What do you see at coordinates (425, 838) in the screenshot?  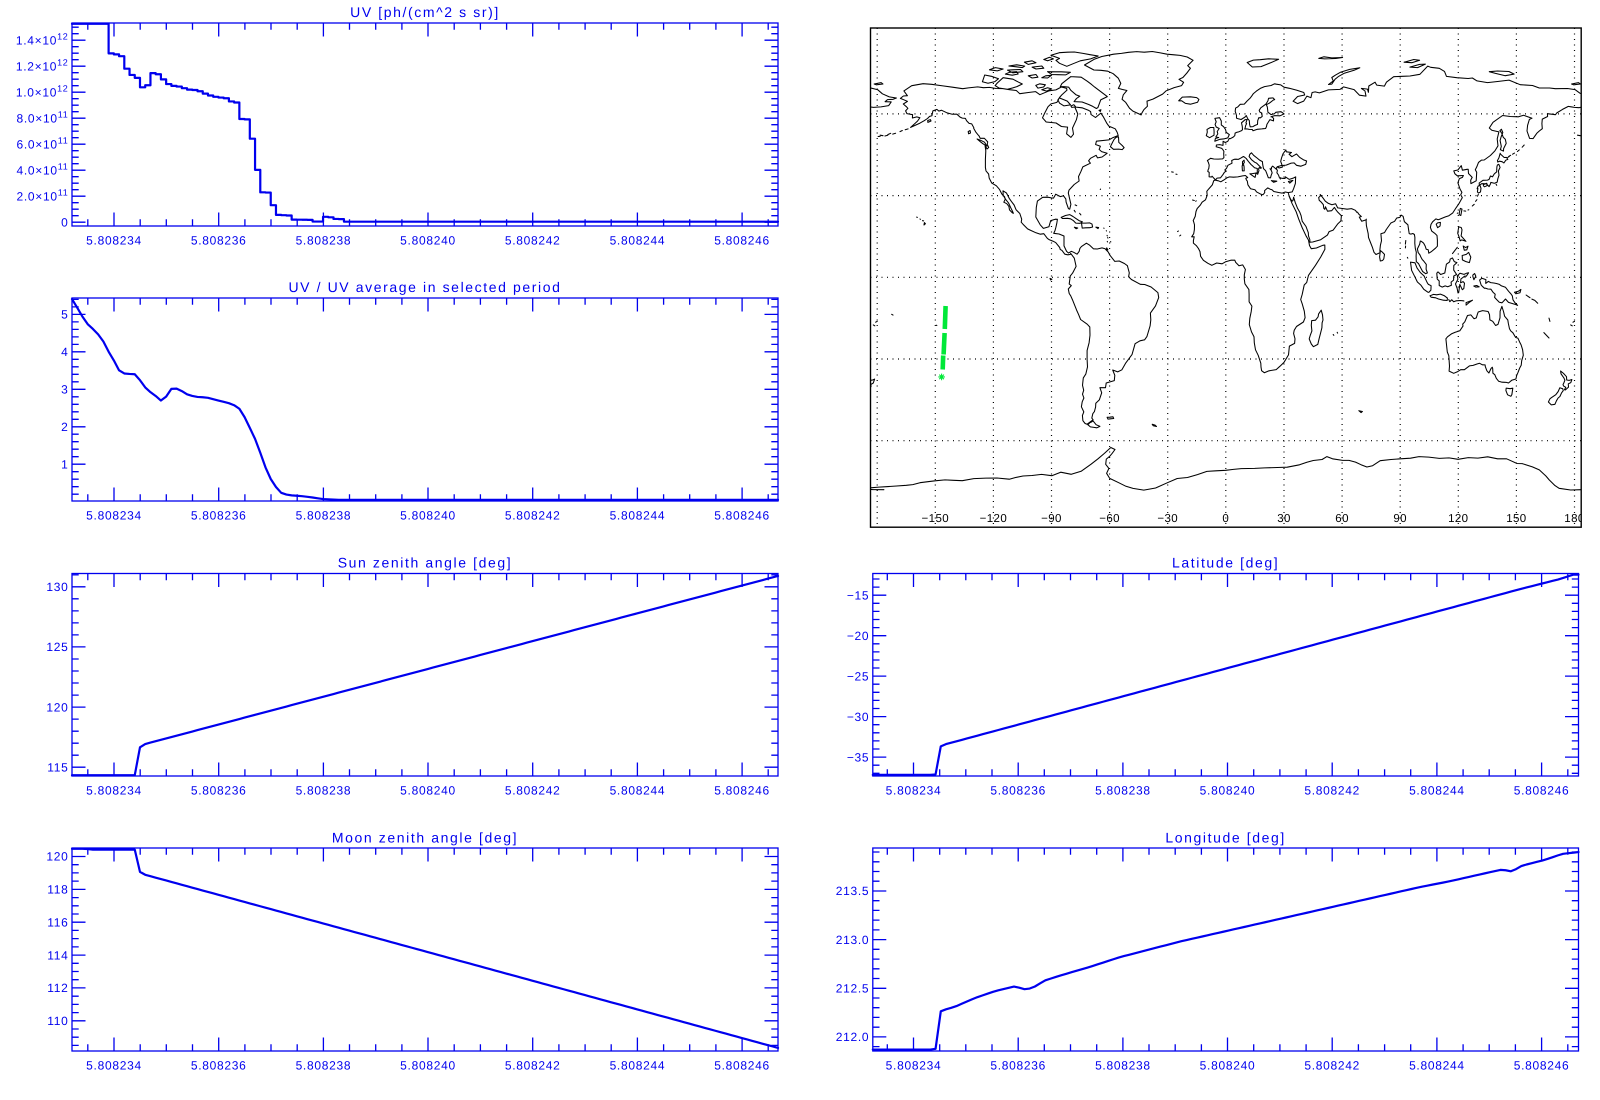 I see `svg-text: Moon zenith angle [deg]` at bounding box center [425, 838].